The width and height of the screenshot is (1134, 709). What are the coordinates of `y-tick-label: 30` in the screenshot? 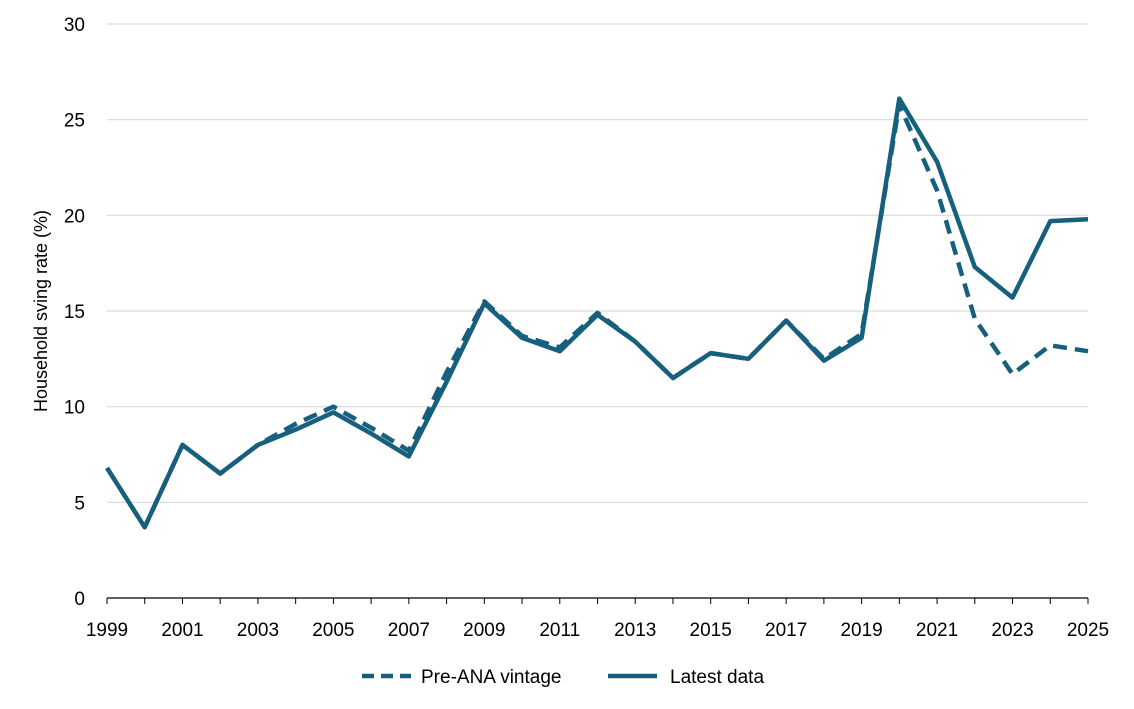 It's located at (74, 25).